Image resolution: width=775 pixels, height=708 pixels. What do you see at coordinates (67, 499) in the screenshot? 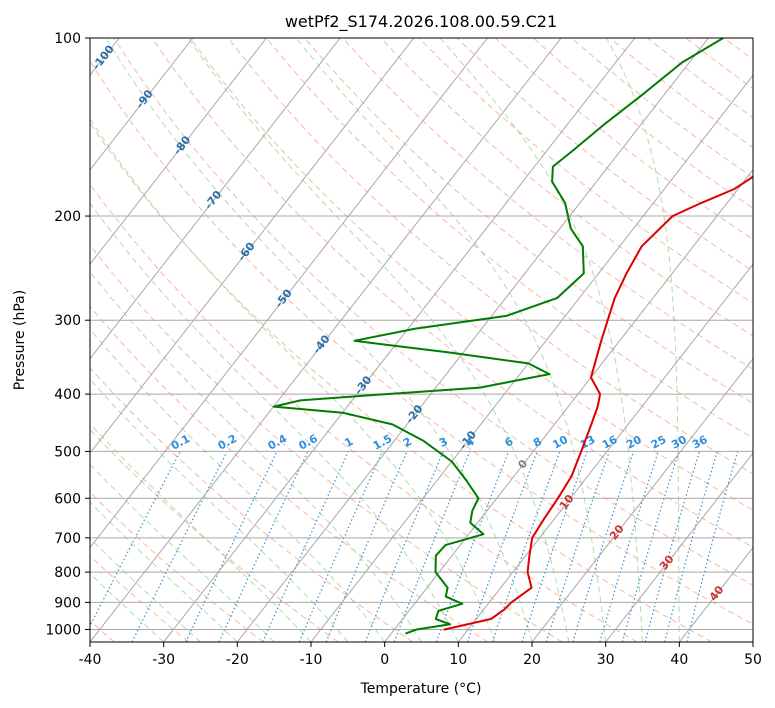
I see `y-tick-label: 600` at bounding box center [67, 499].